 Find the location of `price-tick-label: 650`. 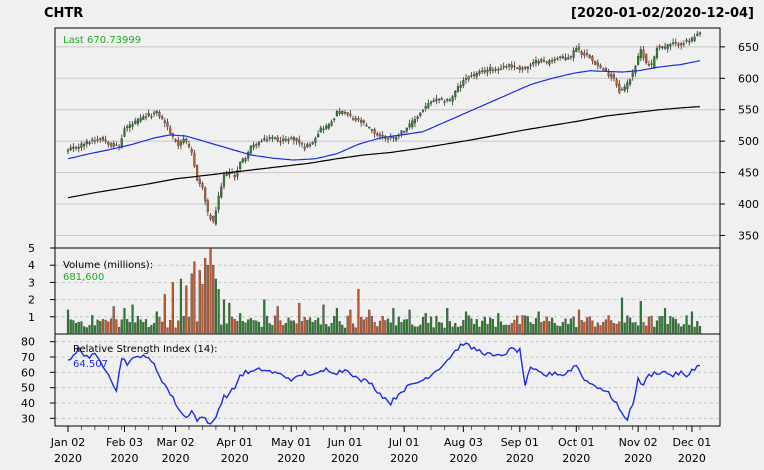

price-tick-label: 650 is located at coordinates (748, 47).